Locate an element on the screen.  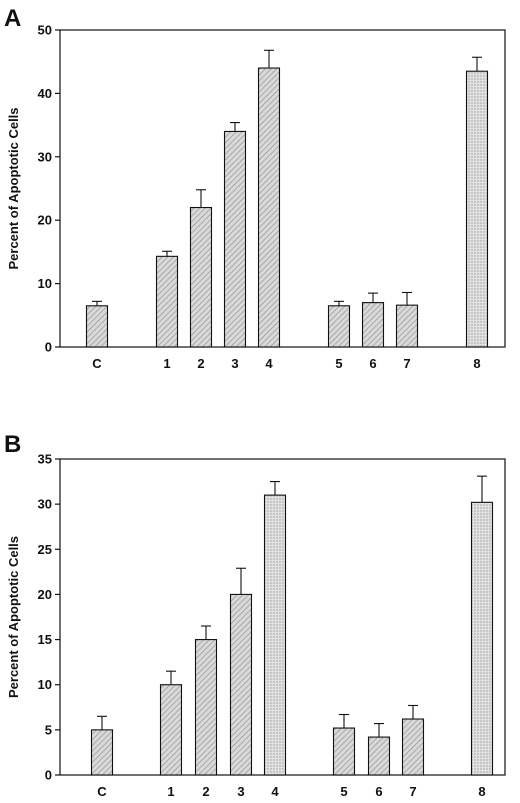
y-tick-label: 25 is located at coordinates (45, 549).